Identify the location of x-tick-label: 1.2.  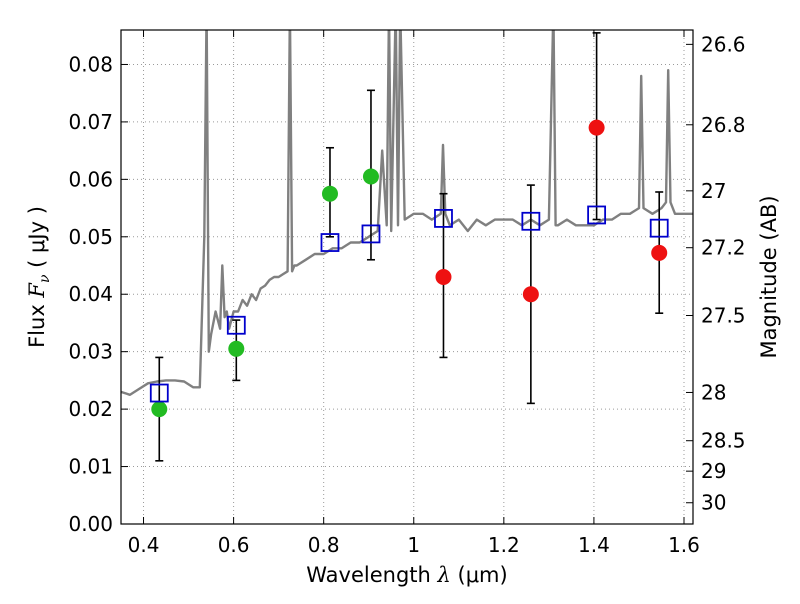
(504, 545).